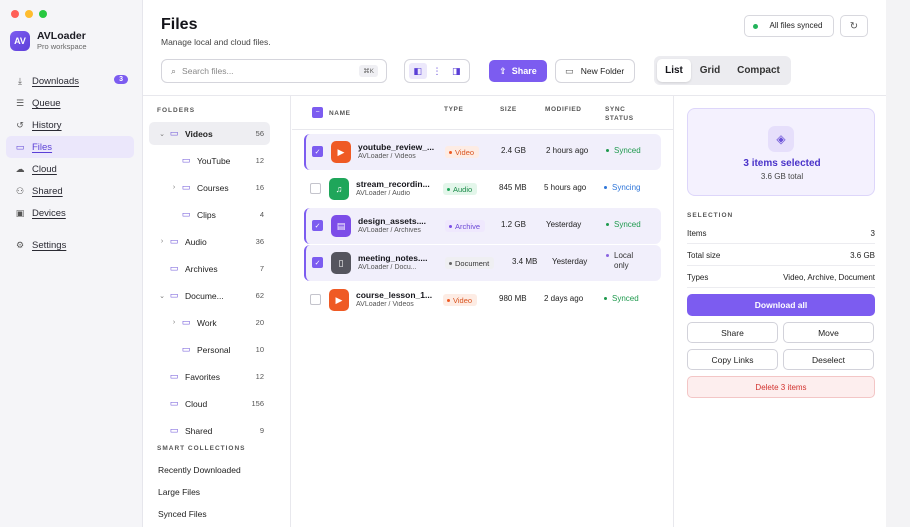 Image resolution: width=910 pixels, height=527 pixels. I want to click on folder-item: ▭ YouTube 12, so click(209, 160).